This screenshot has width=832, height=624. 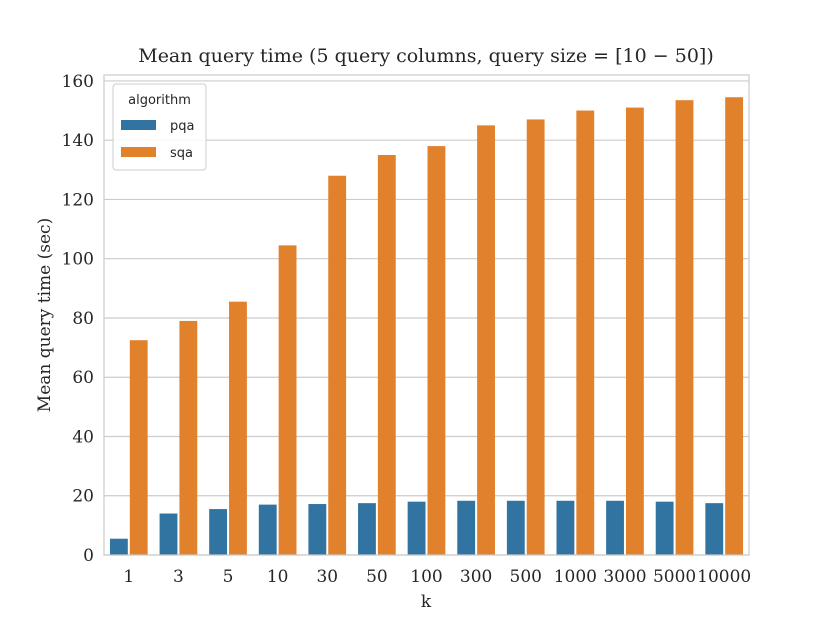 What do you see at coordinates (624, 577) in the screenshot?
I see `x-tick-label: 3000` at bounding box center [624, 577].